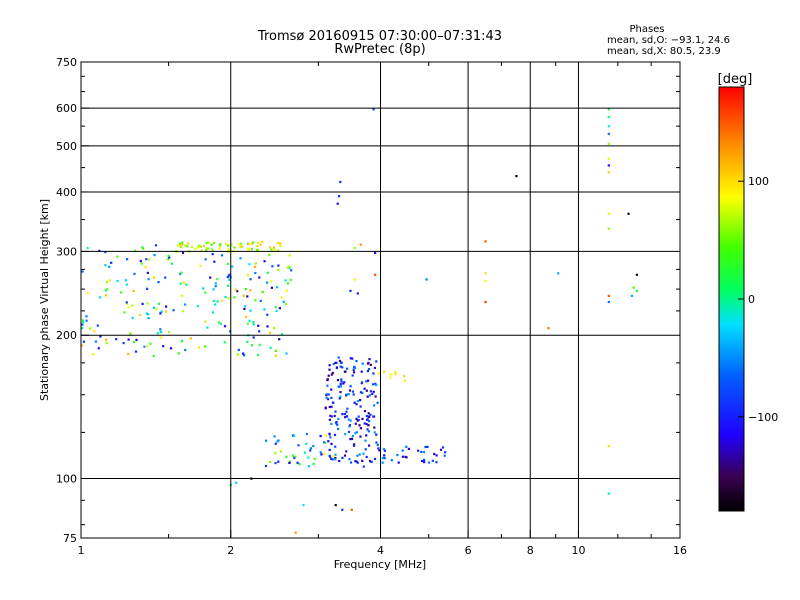 Image resolution: width=800 pixels, height=600 pixels. Describe the element at coordinates (468, 550) in the screenshot. I see `x-tick-label: 6` at that location.